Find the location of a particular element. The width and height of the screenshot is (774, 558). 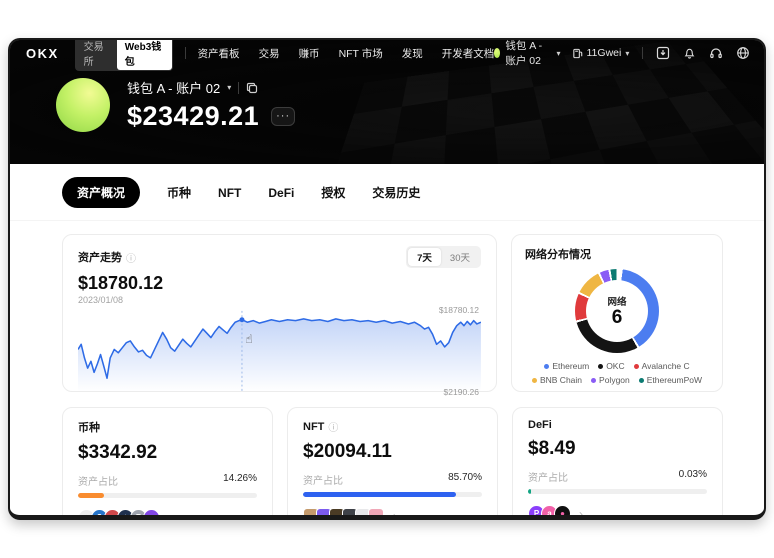

ratio-percent: 85.70% is located at coordinates (465, 477).